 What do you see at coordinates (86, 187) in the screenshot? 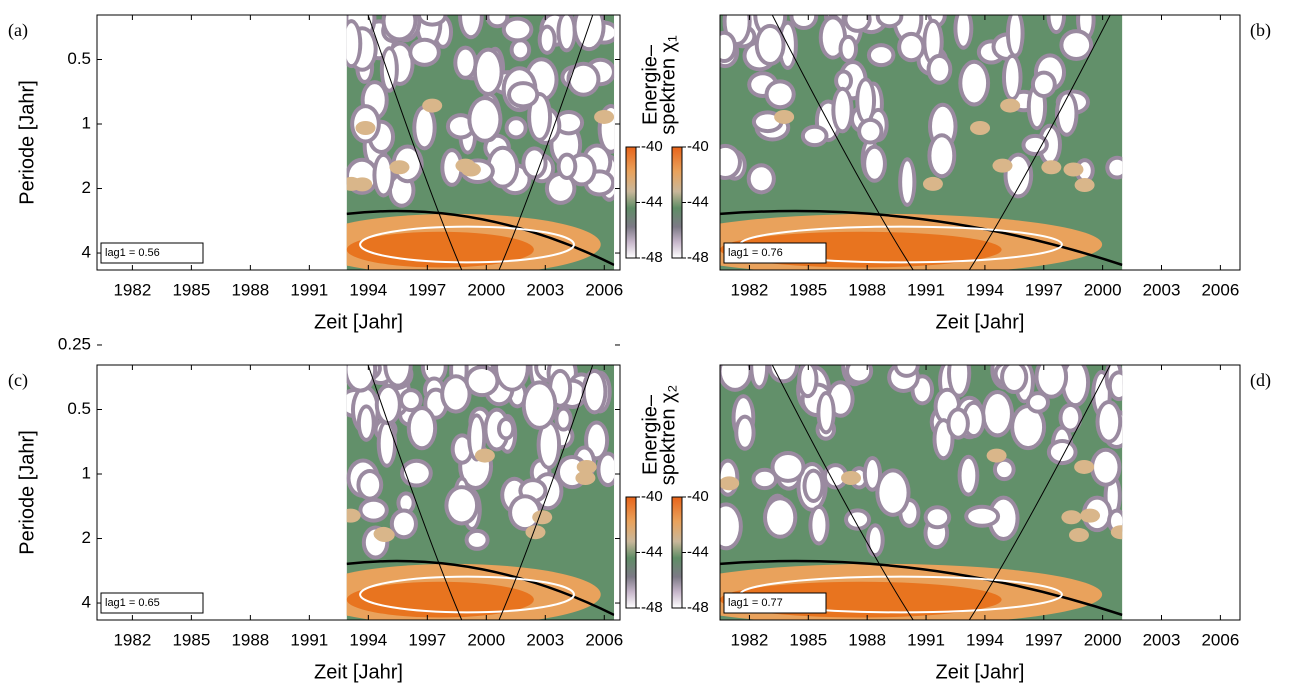
I see `y-tick-label: 2` at bounding box center [86, 187].